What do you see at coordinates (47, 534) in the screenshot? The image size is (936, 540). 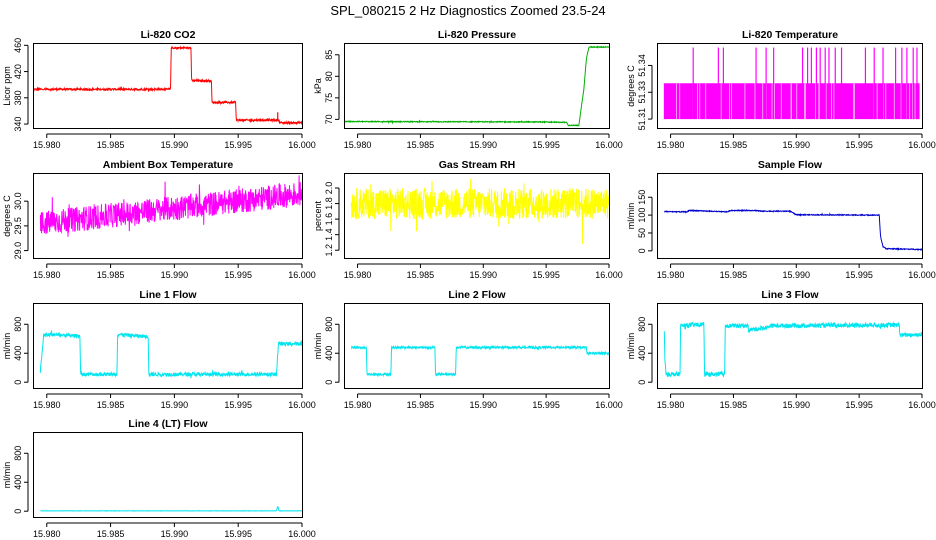 I see `panel-10-x-tick-label-1: 15.980` at bounding box center [47, 534].